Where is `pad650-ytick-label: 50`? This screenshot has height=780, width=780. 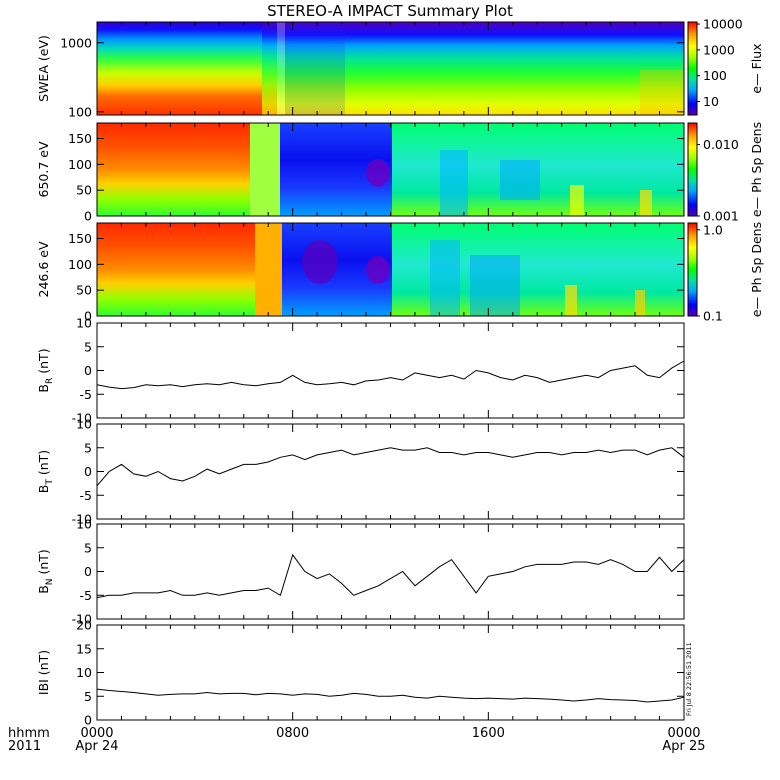 pad650-ytick-label: 50 is located at coordinates (84, 190).